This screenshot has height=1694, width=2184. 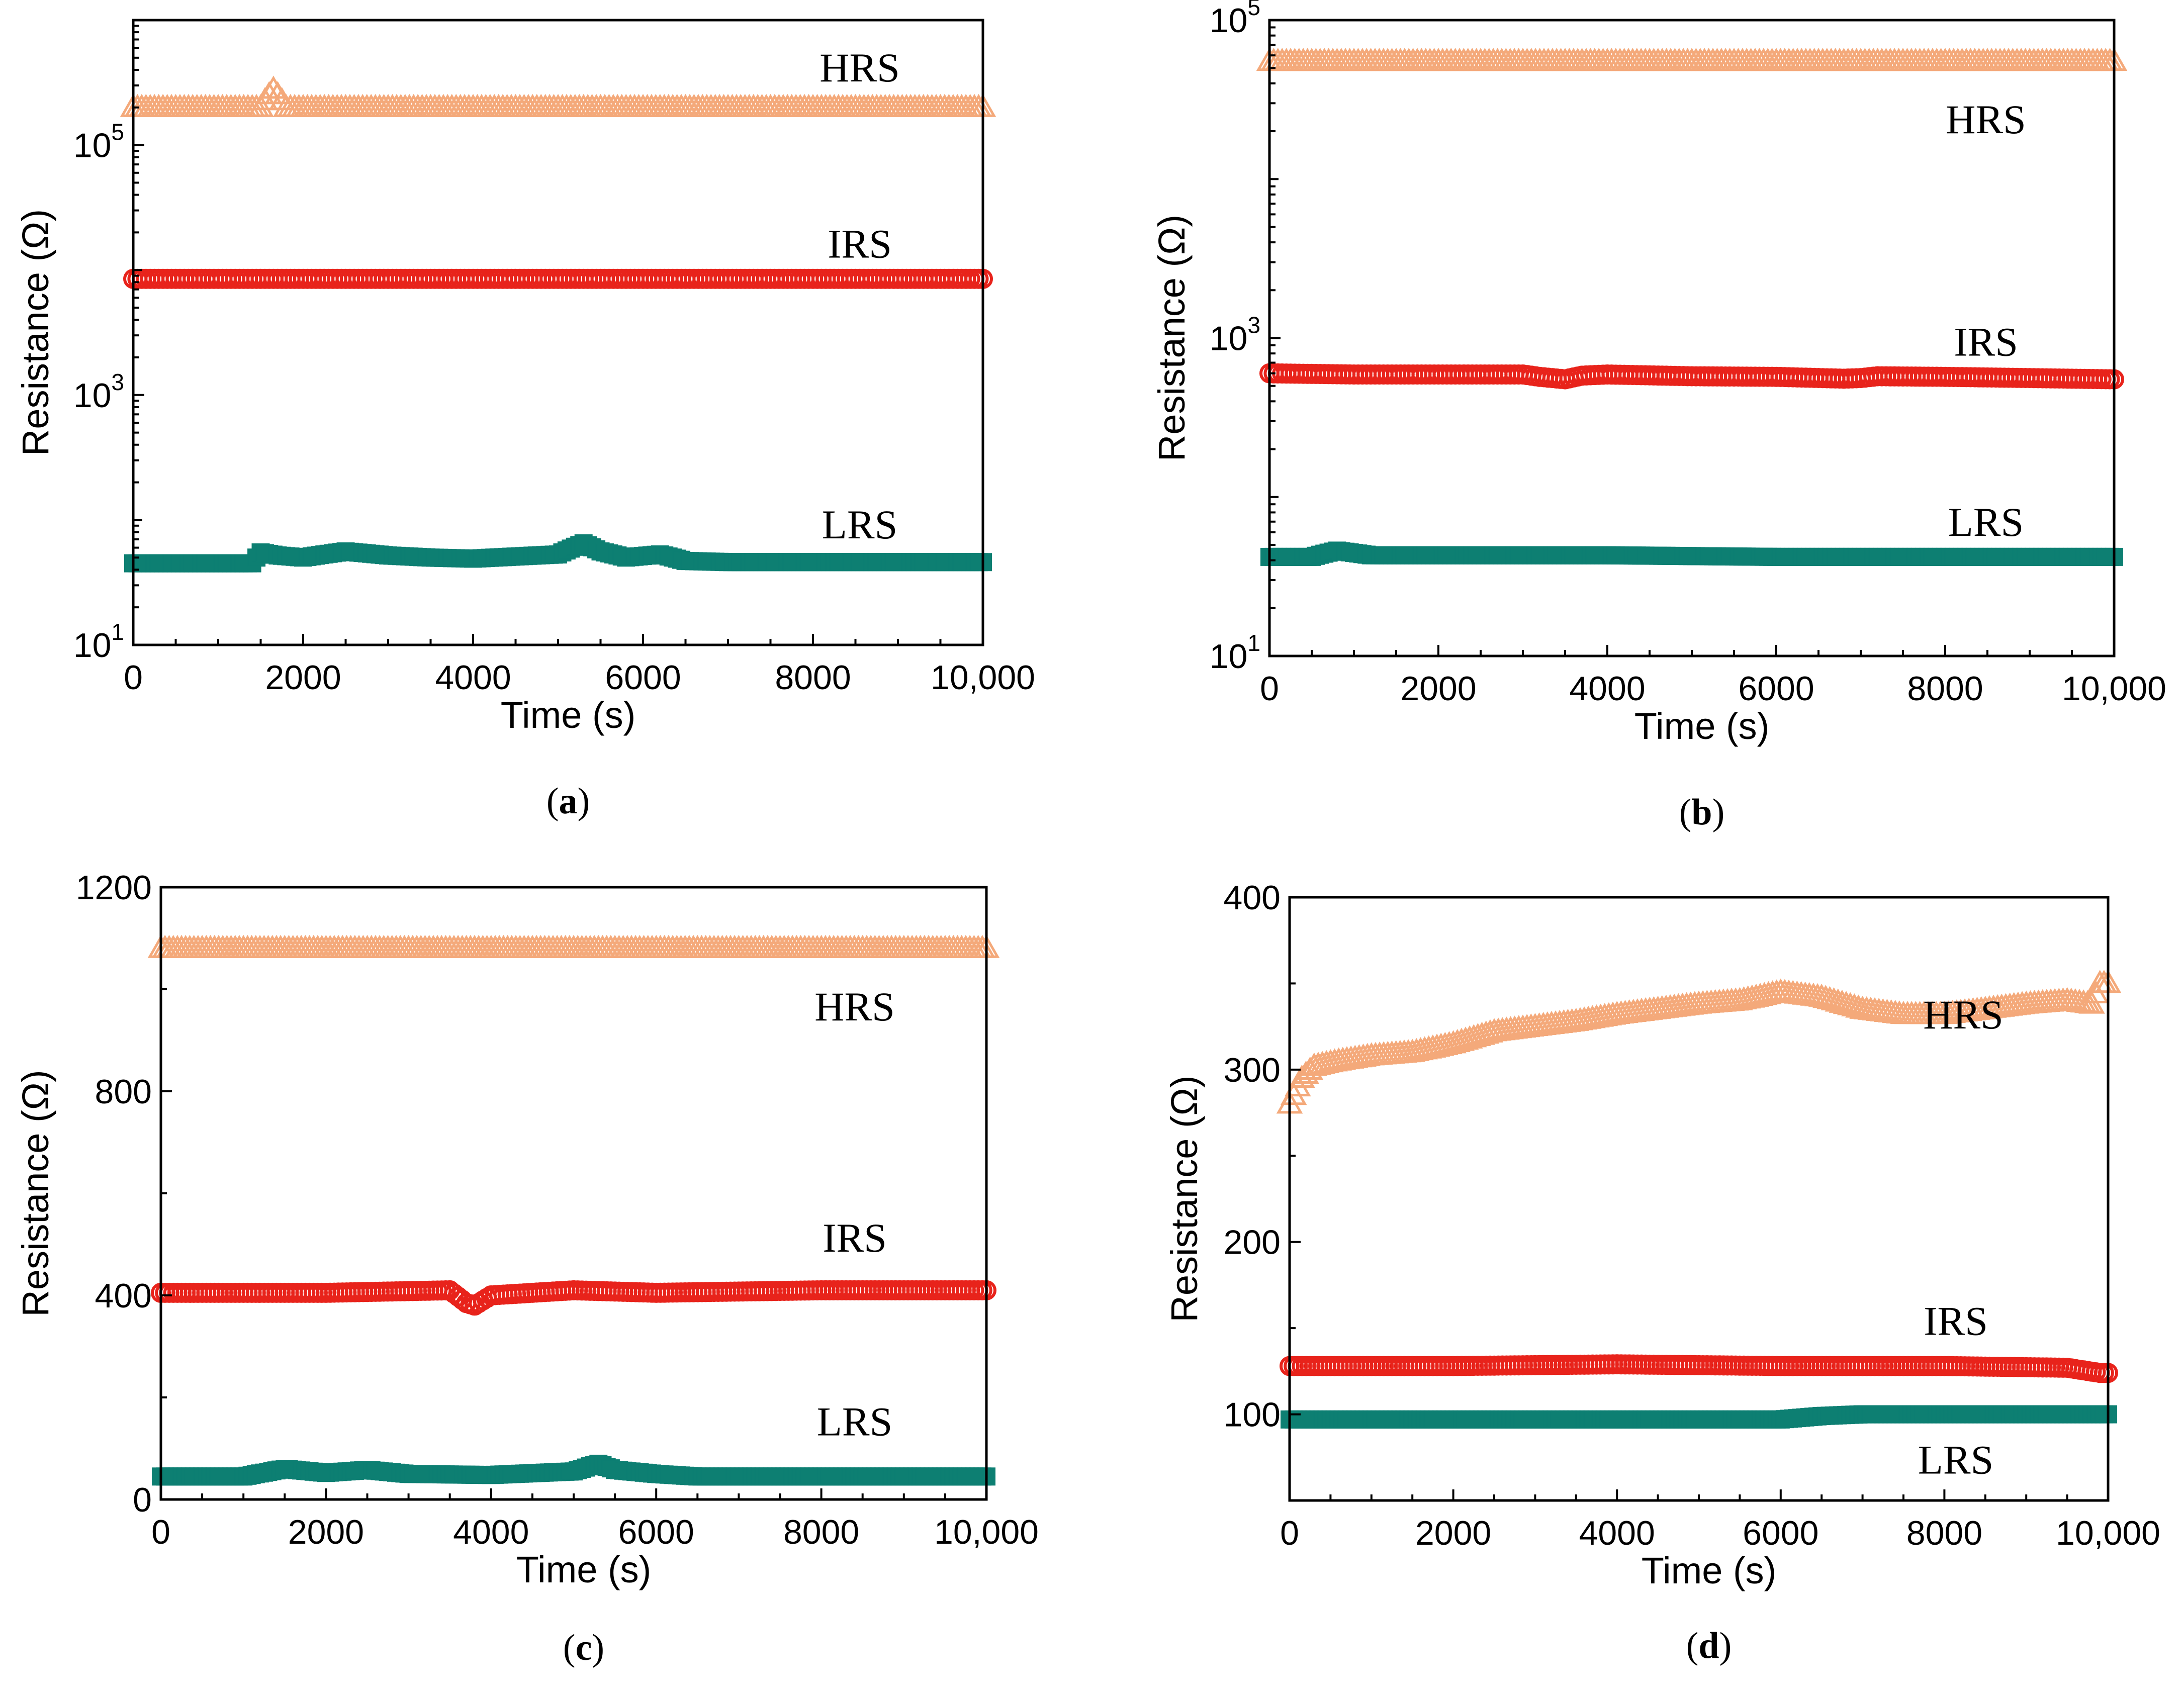 What do you see at coordinates (568, 801) in the screenshot?
I see `panel-caption: (a)` at bounding box center [568, 801].